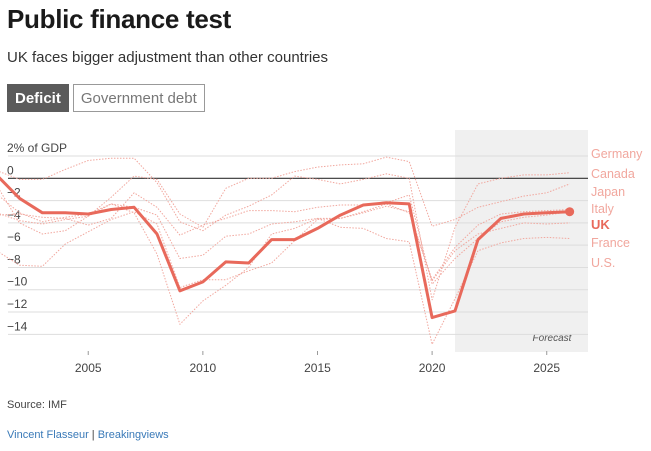 The height and width of the screenshot is (451, 651). What do you see at coordinates (603, 209) in the screenshot?
I see `legend-label-italy: Italy` at bounding box center [603, 209].